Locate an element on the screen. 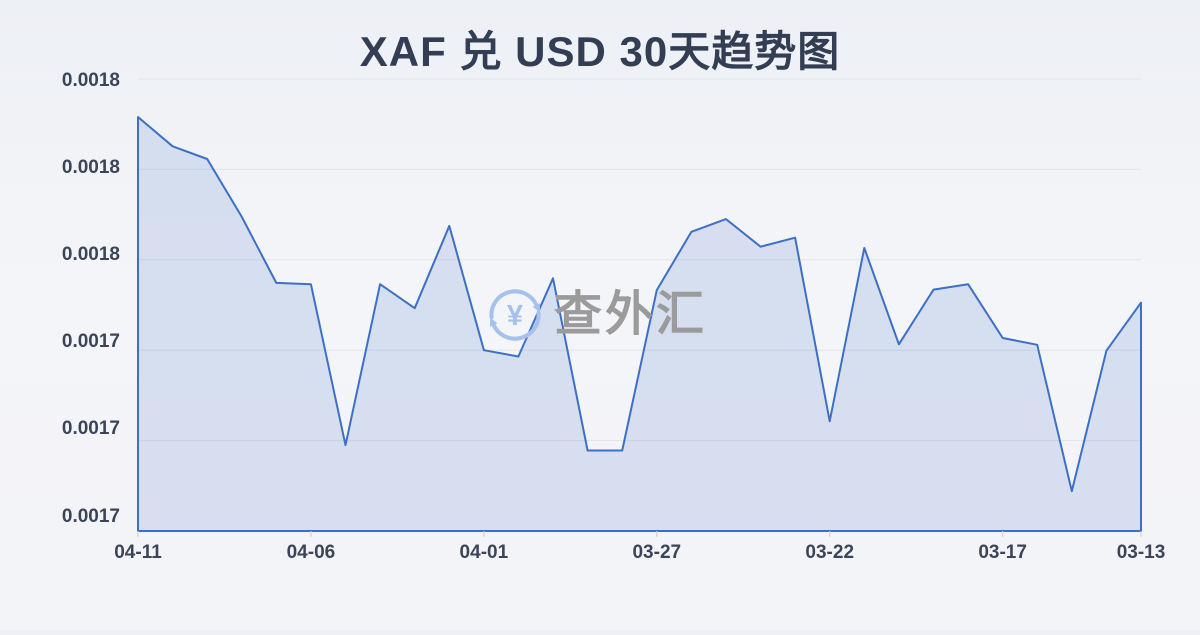 The height and width of the screenshot is (635, 1200). x-axis-label: 04-06 is located at coordinates (311, 552).